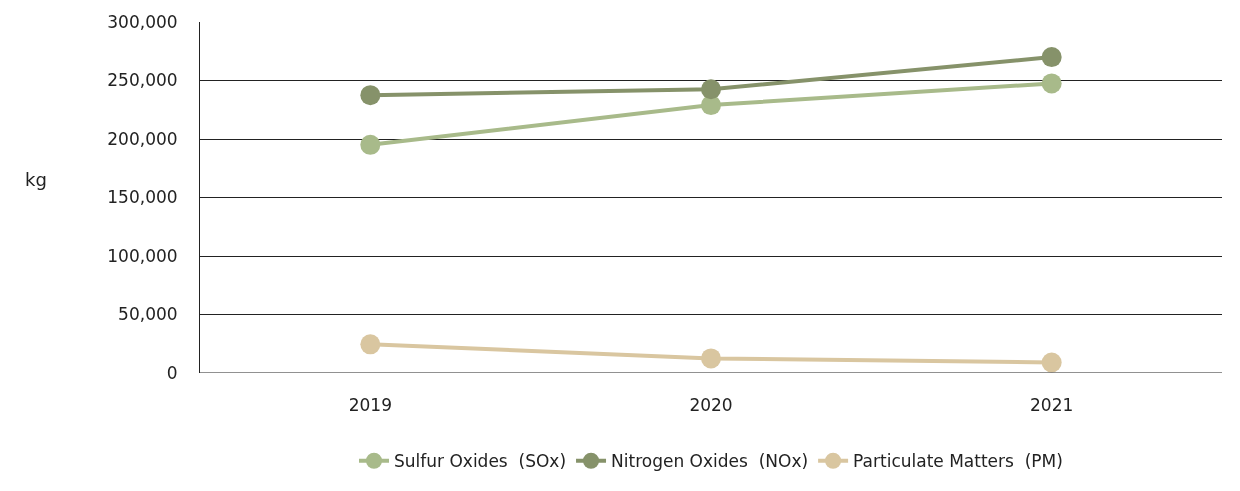 The height and width of the screenshot is (491, 1240). Describe the element at coordinates (370, 405) in the screenshot. I see `x-tick-label: 2019` at that location.